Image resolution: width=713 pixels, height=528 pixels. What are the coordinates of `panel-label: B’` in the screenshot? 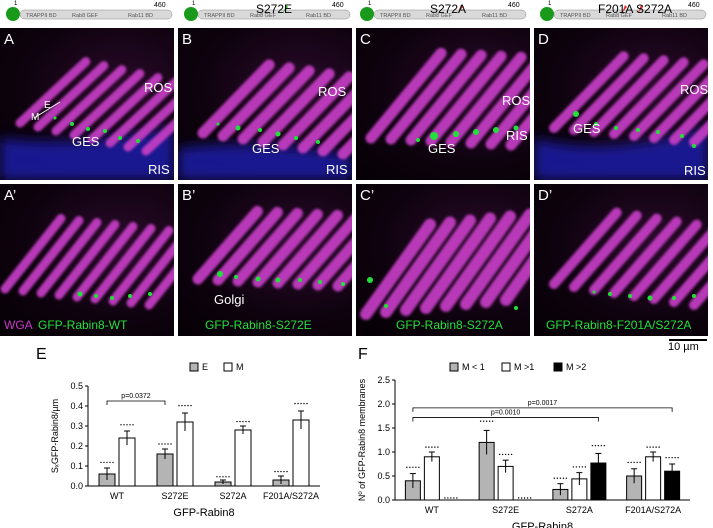 It's located at (189, 195).